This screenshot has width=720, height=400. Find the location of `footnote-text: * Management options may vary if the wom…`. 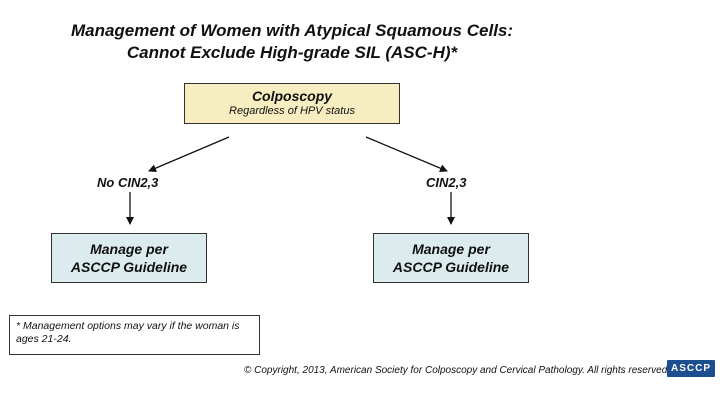

footnote-text: * Management options may vary if the wom… is located at coordinates (128, 332).